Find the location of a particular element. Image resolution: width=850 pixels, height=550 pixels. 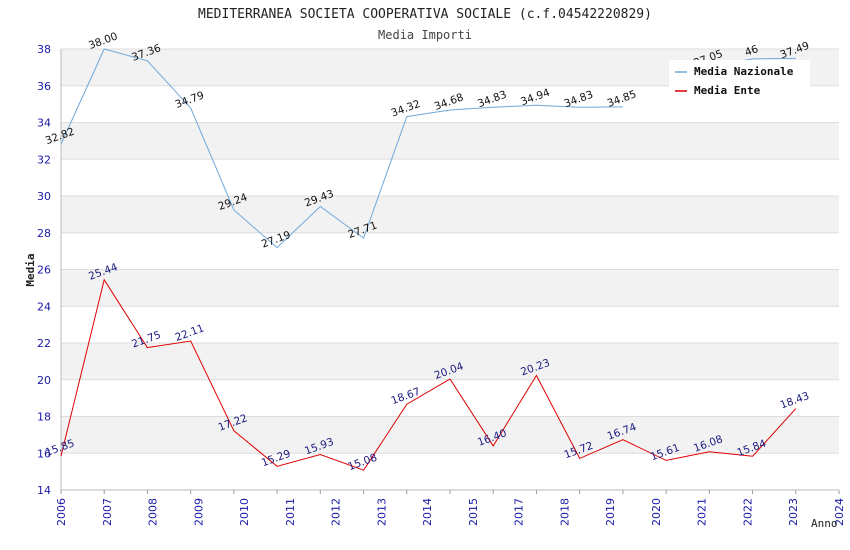

y-tick-labels: 14 16 18 20 22 24 26 28 30 32 34 36 38 is located at coordinates (44, 270).